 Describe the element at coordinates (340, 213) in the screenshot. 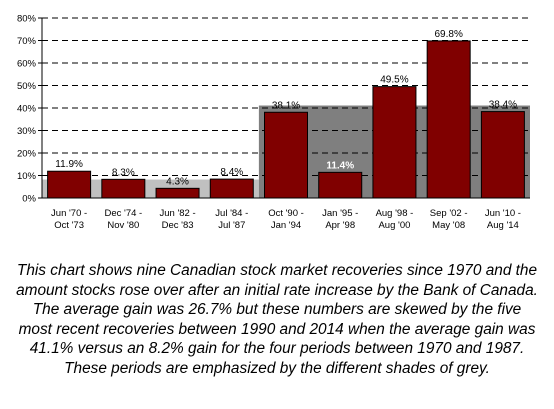

I see `x-tick-label: Jan '95 -` at that location.